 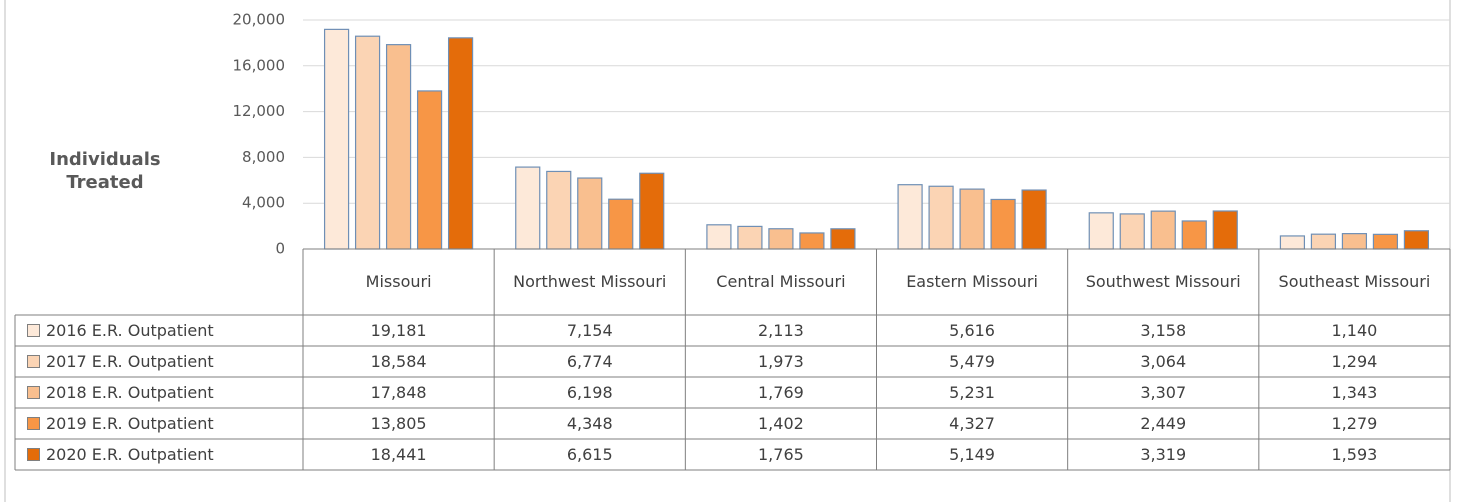 What do you see at coordinates (1163, 392) in the screenshot?
I see `cell-text: 3,307` at bounding box center [1163, 392].